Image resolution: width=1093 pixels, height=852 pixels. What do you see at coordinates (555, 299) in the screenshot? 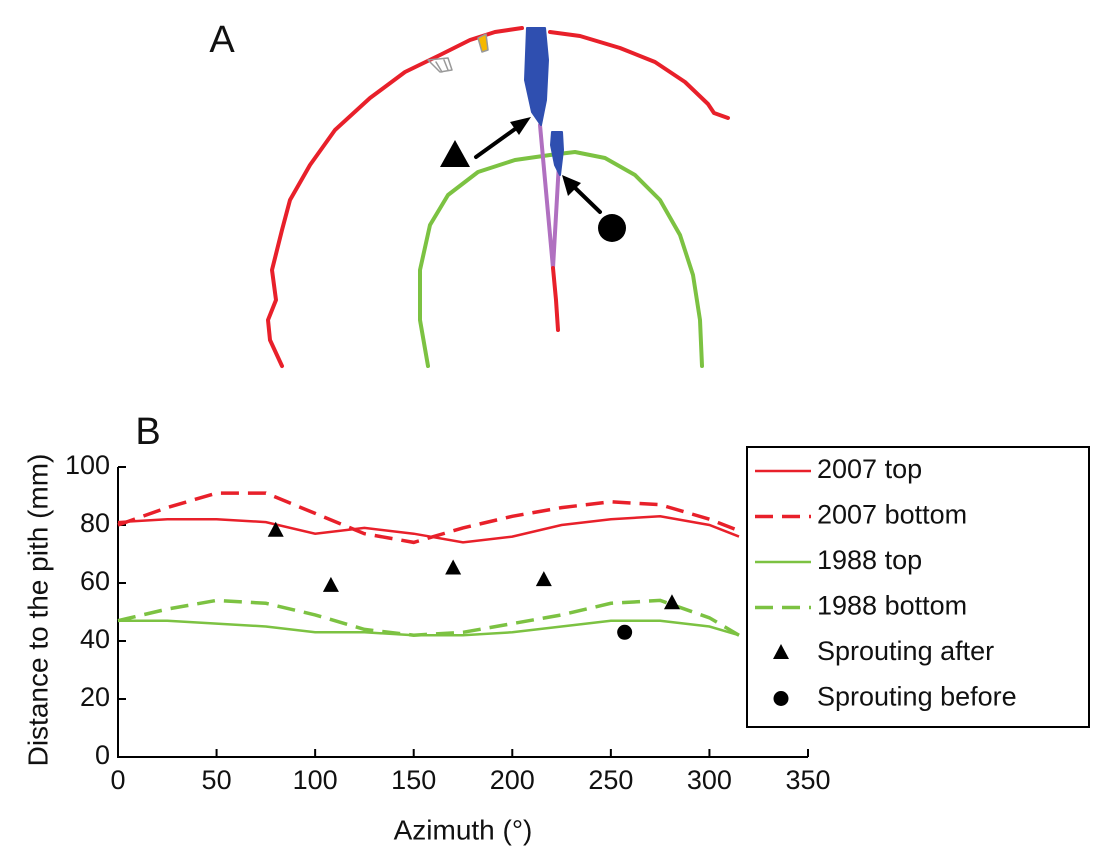
I see `pith-line` at bounding box center [555, 299].